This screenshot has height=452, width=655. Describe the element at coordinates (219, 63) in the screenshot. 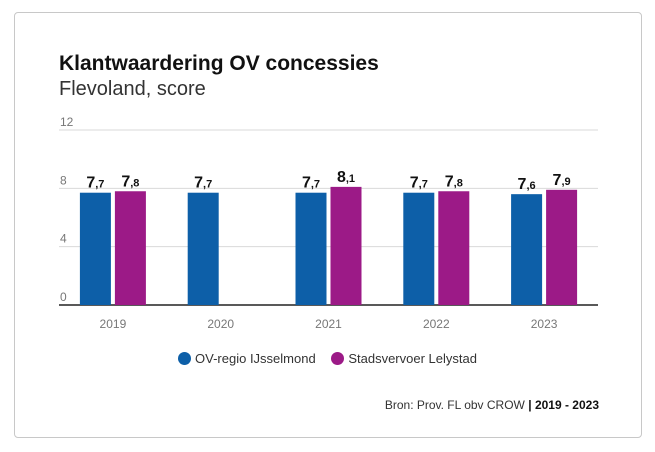

I see `chart-title: Klantwaardering OV concessies` at that location.